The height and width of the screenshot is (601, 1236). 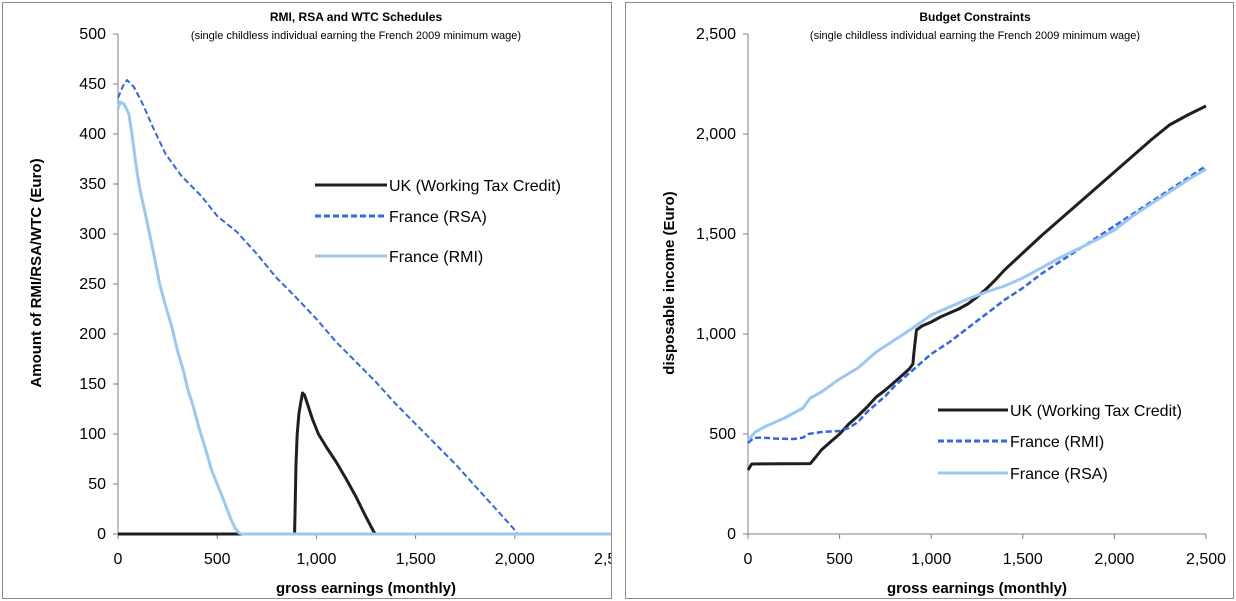 I want to click on y-tick-label: 150, so click(x=92, y=384).